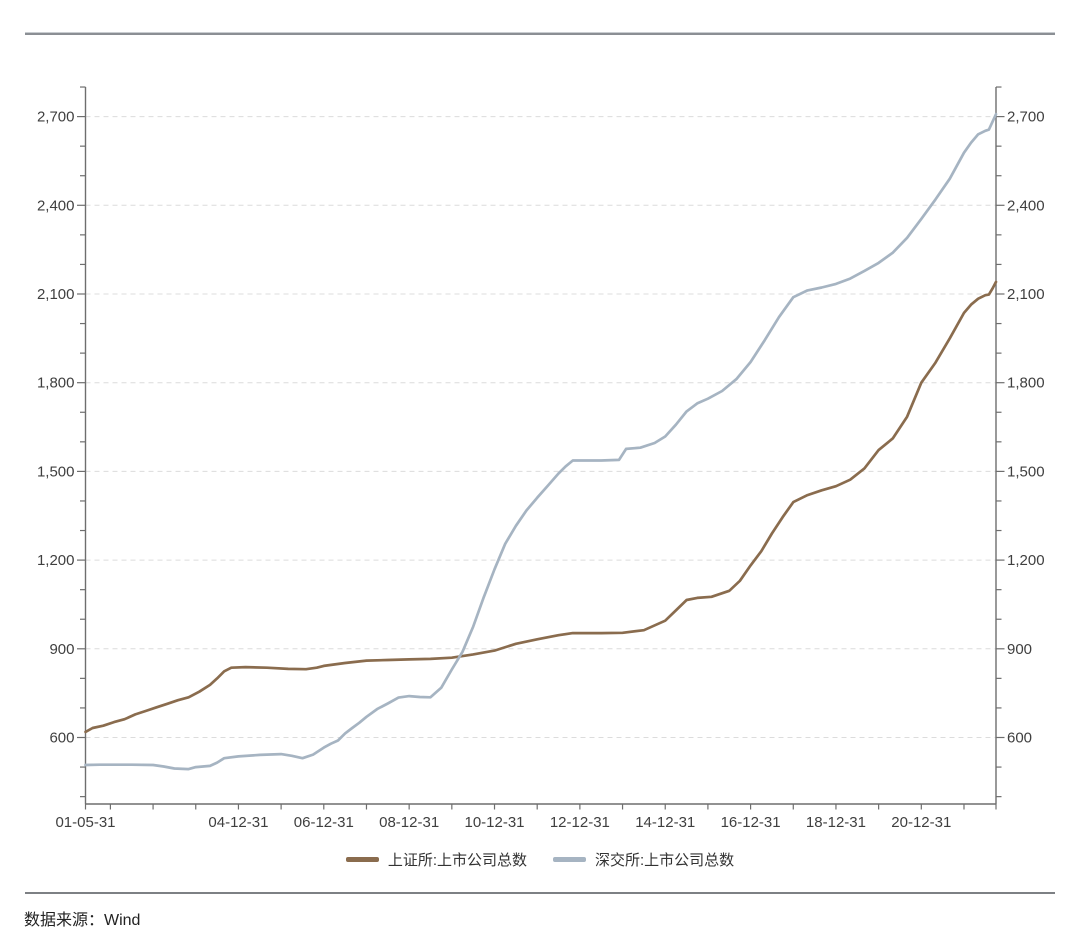 Image resolution: width=1080 pixels, height=944 pixels. What do you see at coordinates (409, 822) in the screenshot?
I see `x-tick-label: 08-12-31` at bounding box center [409, 822].